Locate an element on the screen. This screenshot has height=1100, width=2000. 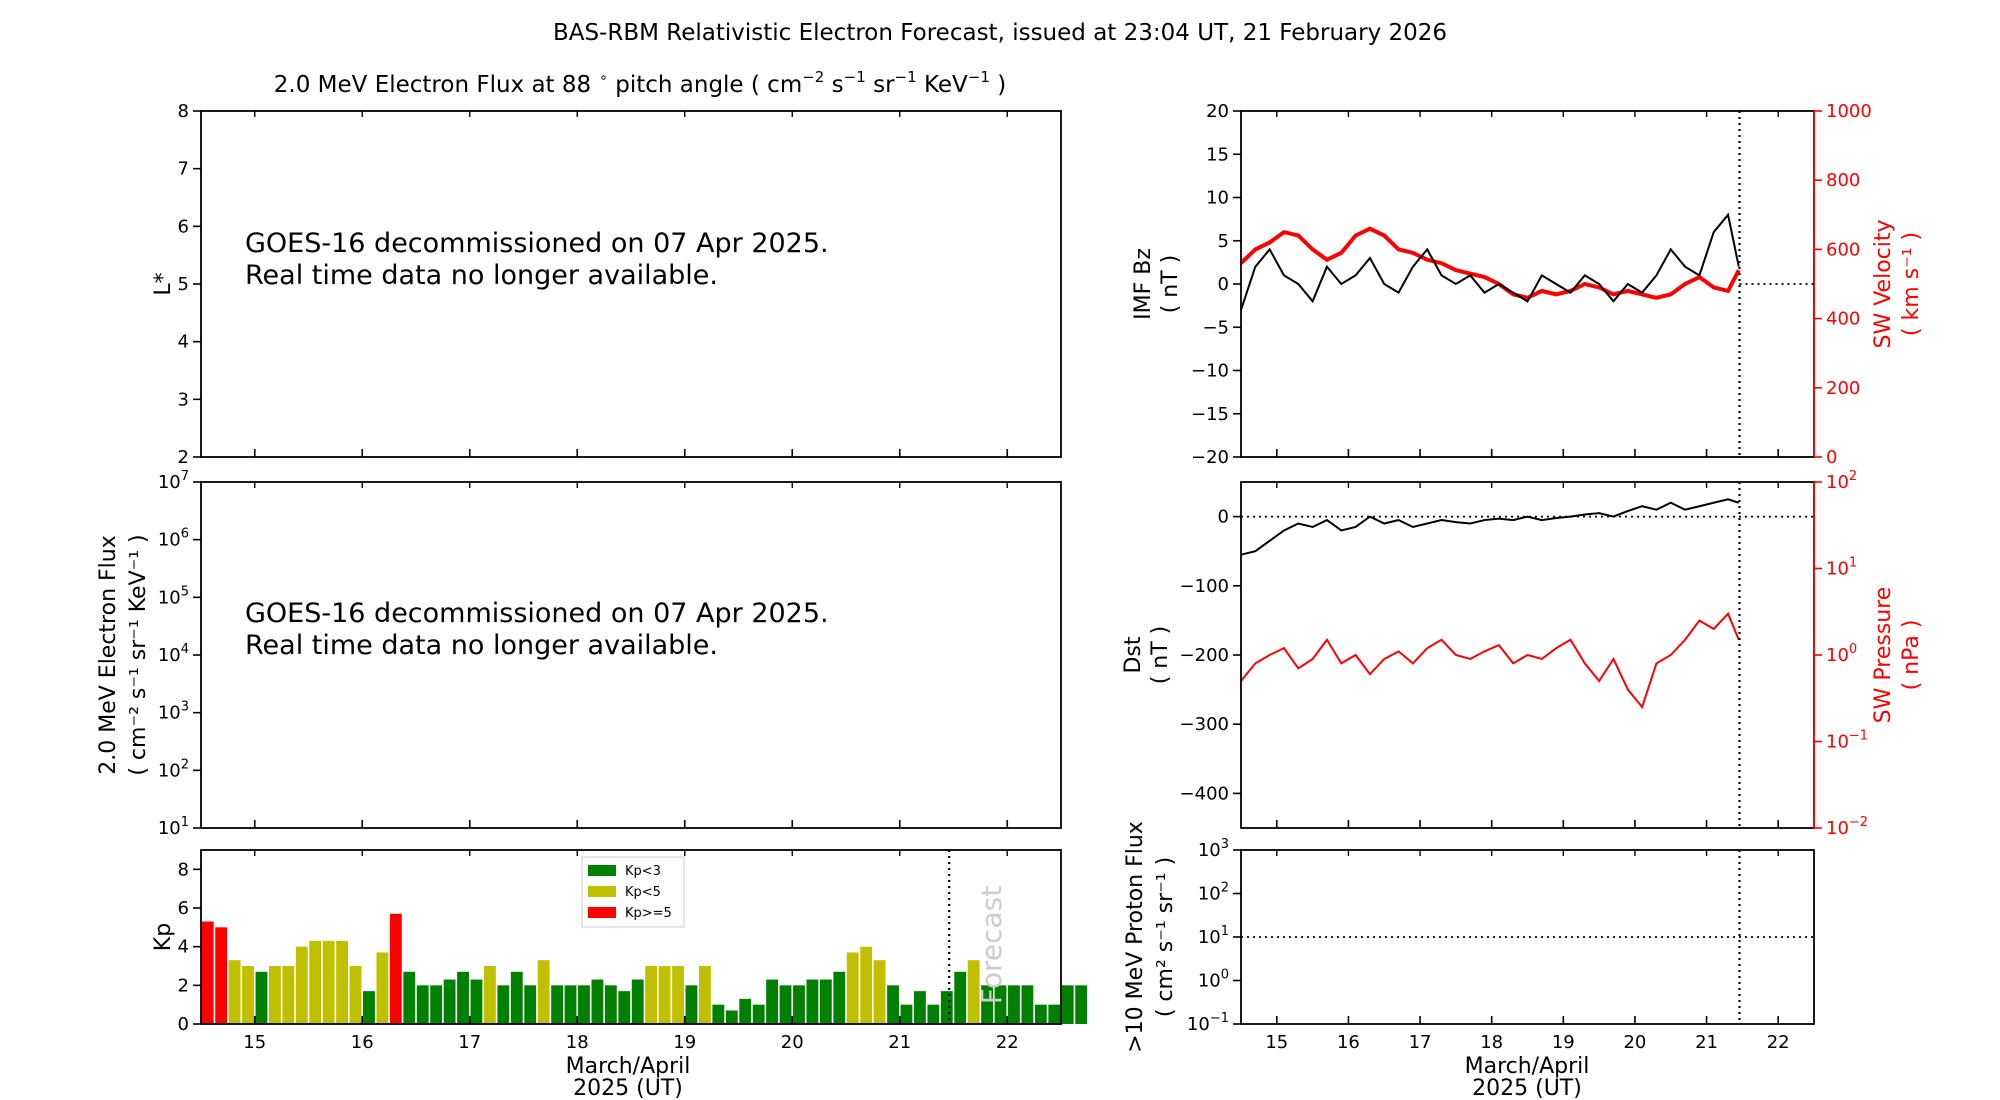
kp-legend-label-high: Kp>=5 is located at coordinates (648, 913).